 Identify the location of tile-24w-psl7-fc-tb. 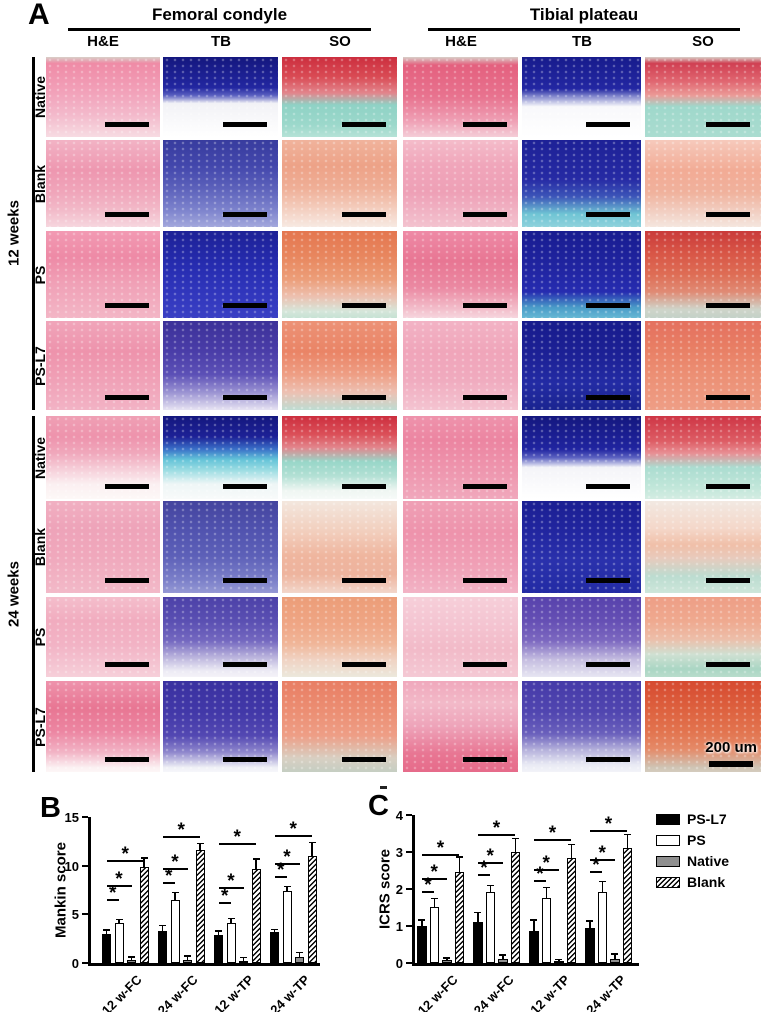
(220, 726).